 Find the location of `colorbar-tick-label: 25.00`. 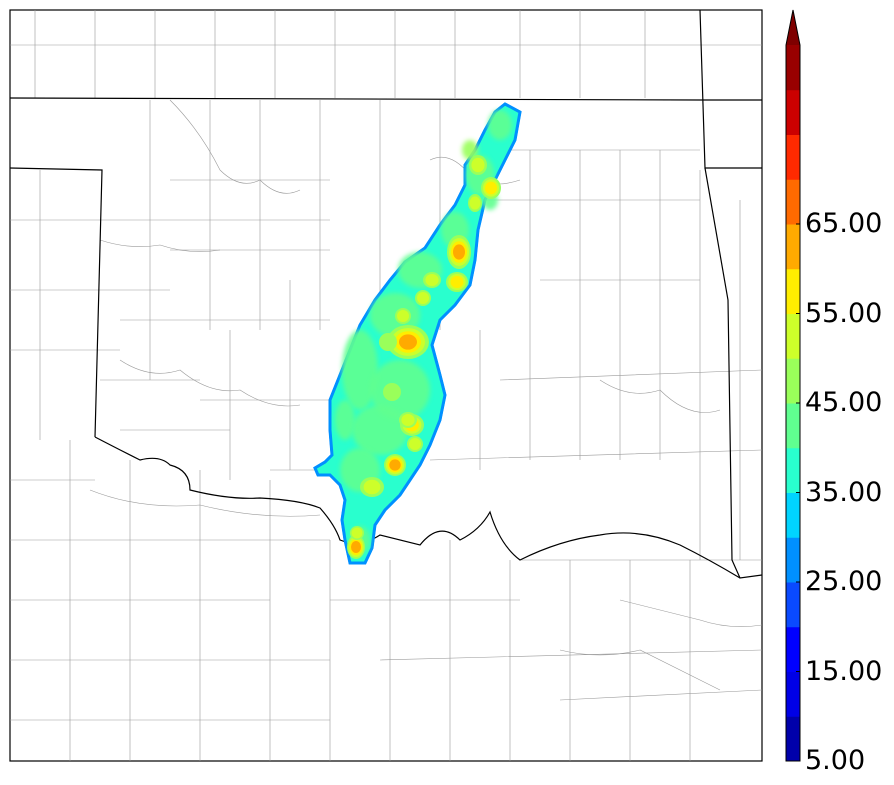

colorbar-tick-label: 25.00 is located at coordinates (844, 581).